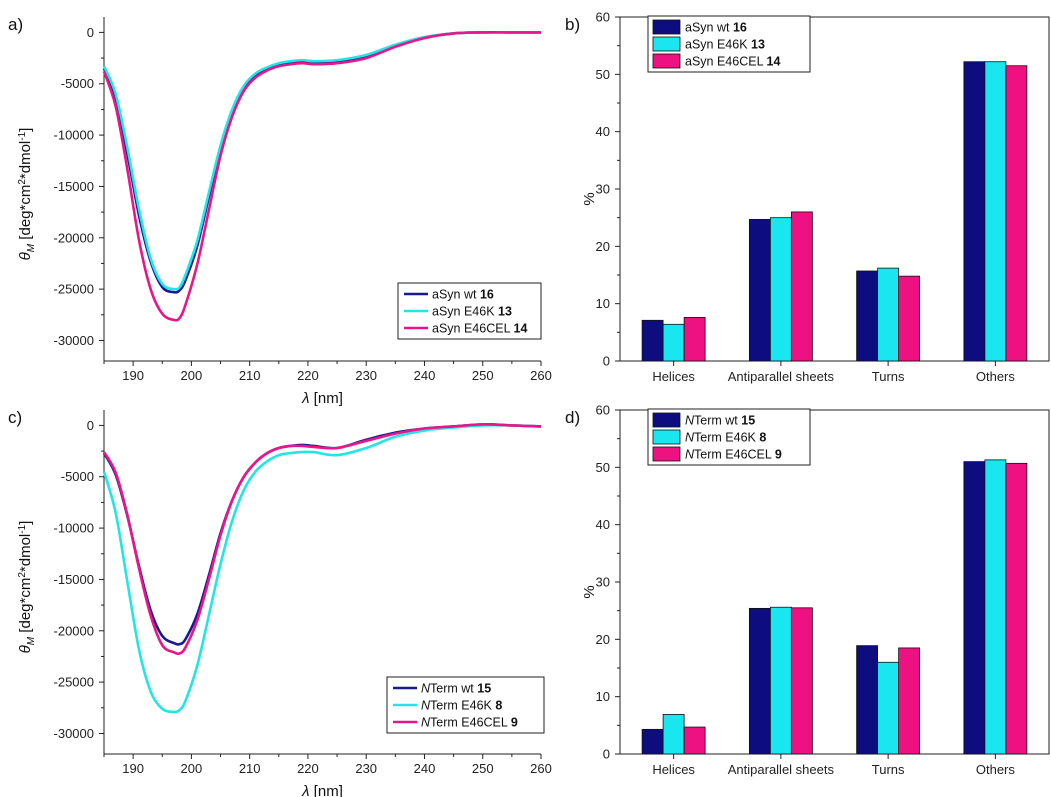 The image size is (1051, 797). What do you see at coordinates (572, 417) in the screenshot?
I see `panel-label: d)` at bounding box center [572, 417].